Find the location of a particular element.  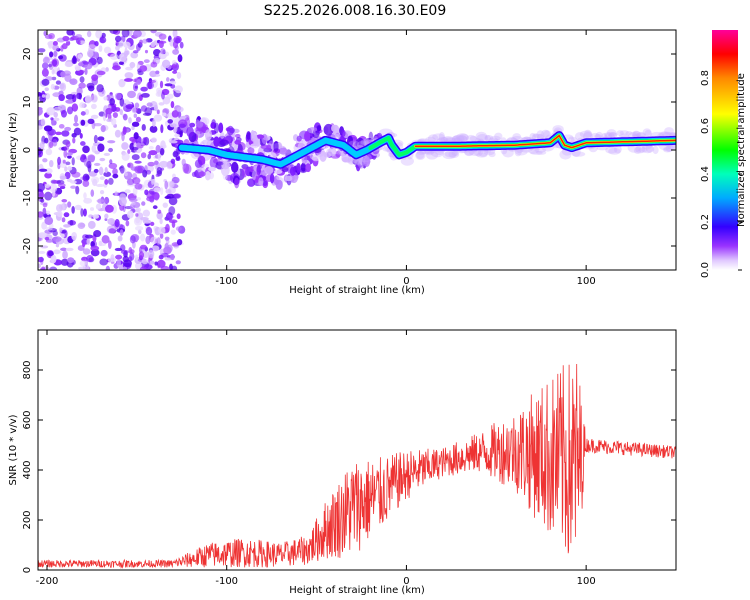

y-tick-label: 800 is located at coordinates (27, 369).